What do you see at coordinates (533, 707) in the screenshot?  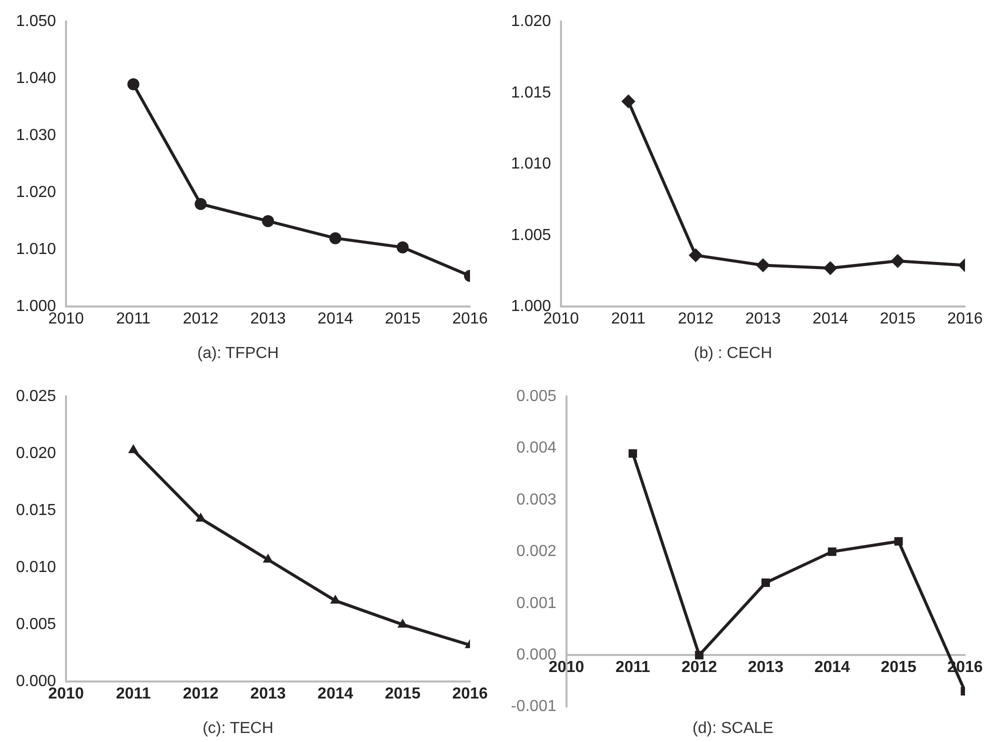 I see `y-tick-label: -0.001` at bounding box center [533, 707].